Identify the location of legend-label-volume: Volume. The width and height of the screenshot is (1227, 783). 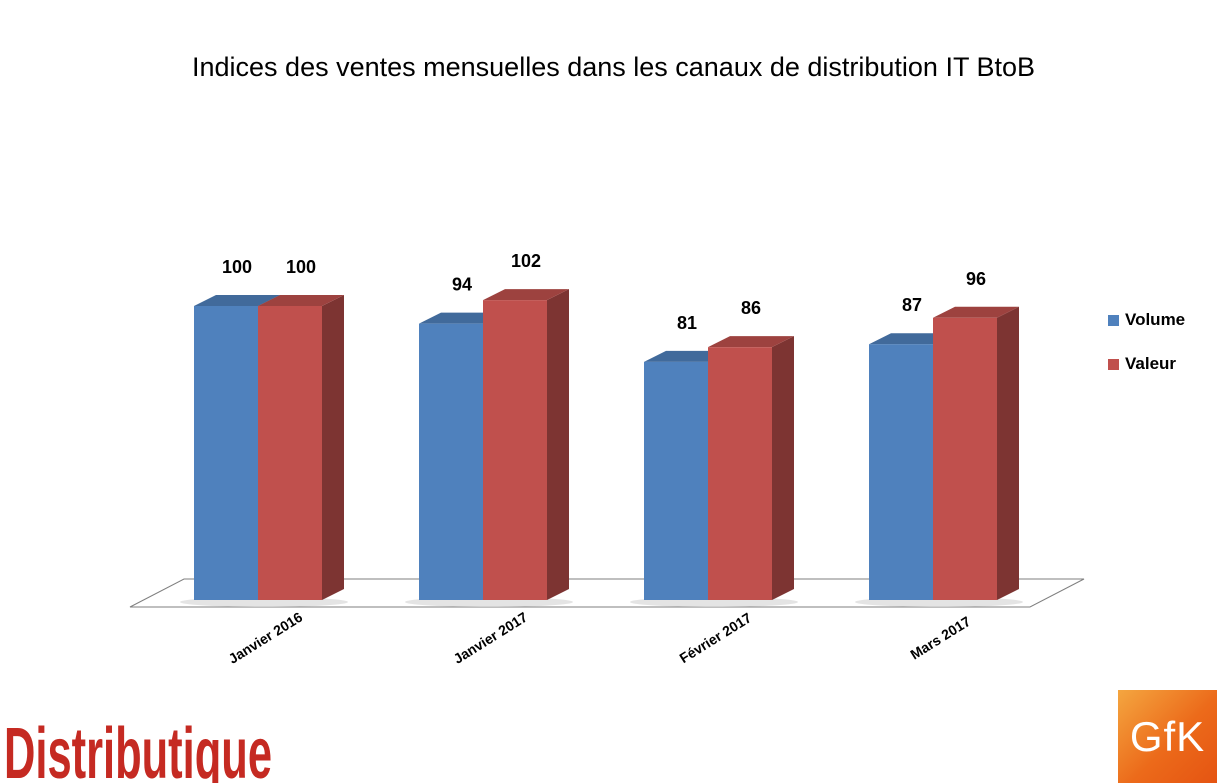
(1155, 319).